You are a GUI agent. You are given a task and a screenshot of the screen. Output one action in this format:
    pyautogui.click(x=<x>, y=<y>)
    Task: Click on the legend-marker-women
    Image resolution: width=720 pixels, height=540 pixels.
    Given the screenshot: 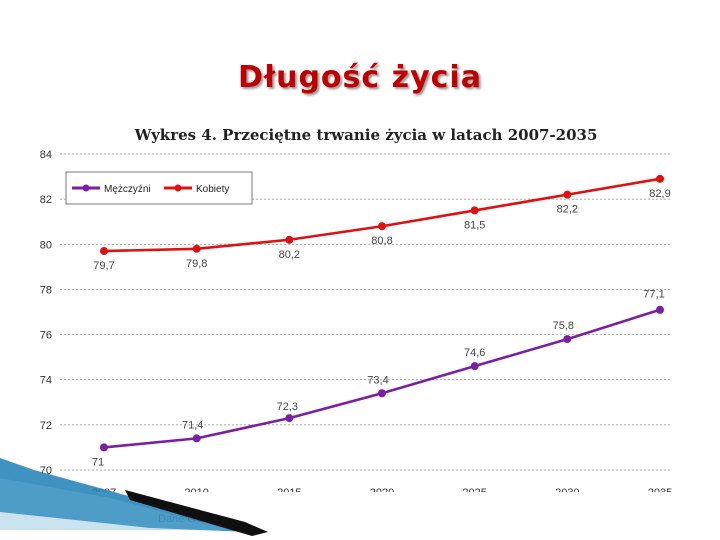 What is the action you would take?
    pyautogui.click(x=178, y=188)
    